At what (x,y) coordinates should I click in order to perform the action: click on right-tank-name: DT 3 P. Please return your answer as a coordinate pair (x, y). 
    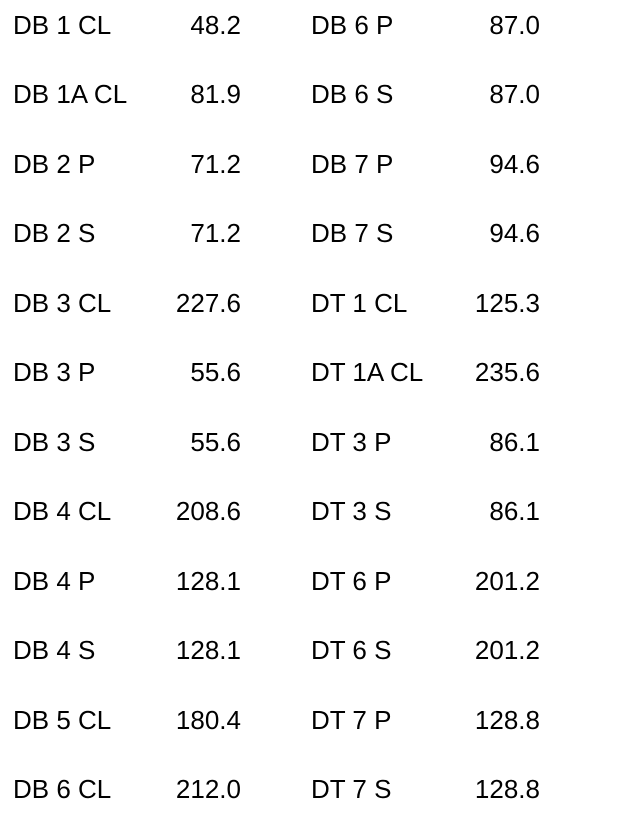
    Looking at the image, I should click on (351, 442).